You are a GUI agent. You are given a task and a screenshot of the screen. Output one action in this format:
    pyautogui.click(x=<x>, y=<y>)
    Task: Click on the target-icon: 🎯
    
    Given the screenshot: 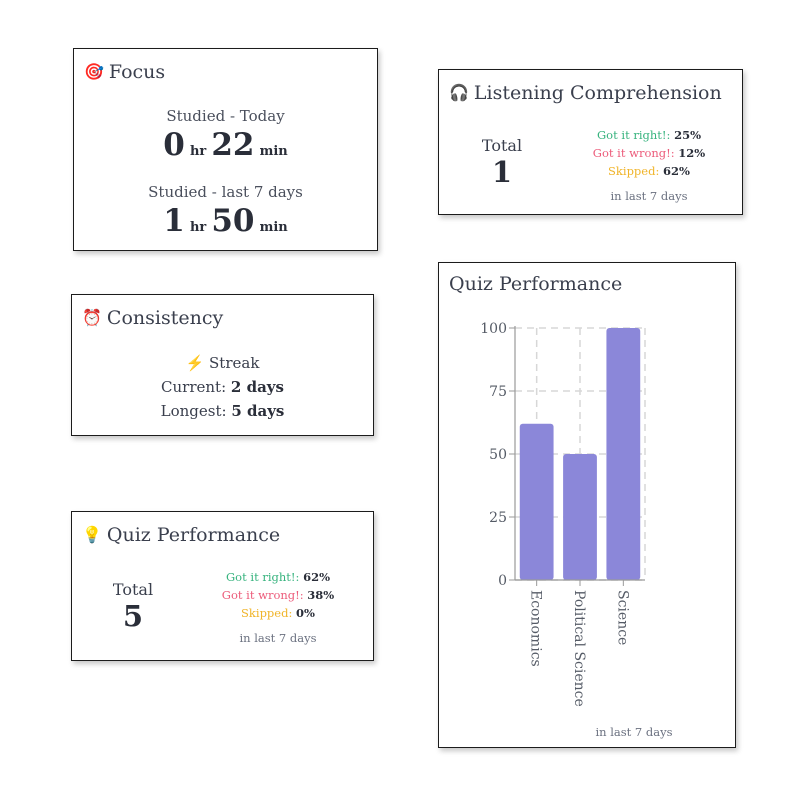 What is the action you would take?
    pyautogui.click(x=94, y=71)
    